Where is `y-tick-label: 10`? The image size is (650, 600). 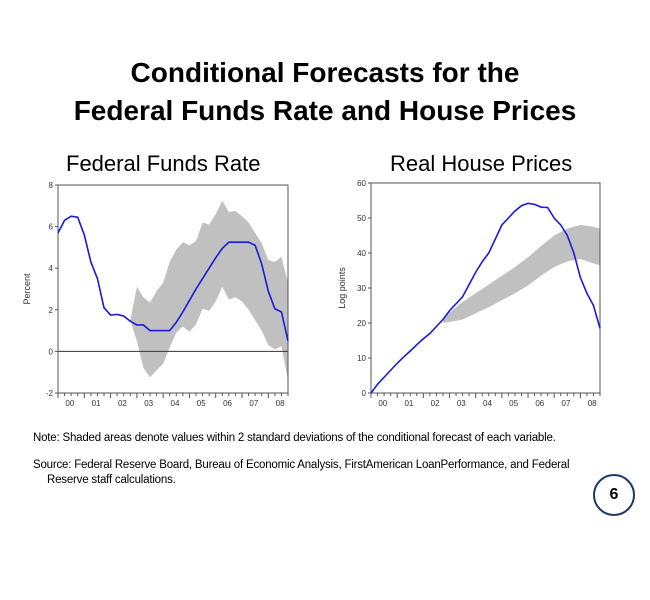
y-tick-label: 10 is located at coordinates (361, 358).